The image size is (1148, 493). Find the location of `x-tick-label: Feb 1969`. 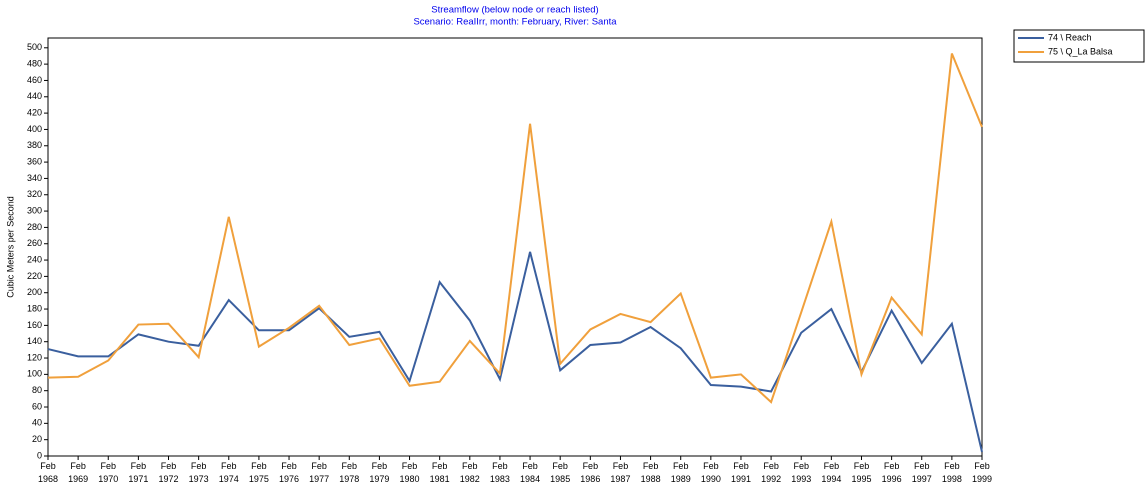

x-tick-label: Feb 1969 is located at coordinates (78, 472).